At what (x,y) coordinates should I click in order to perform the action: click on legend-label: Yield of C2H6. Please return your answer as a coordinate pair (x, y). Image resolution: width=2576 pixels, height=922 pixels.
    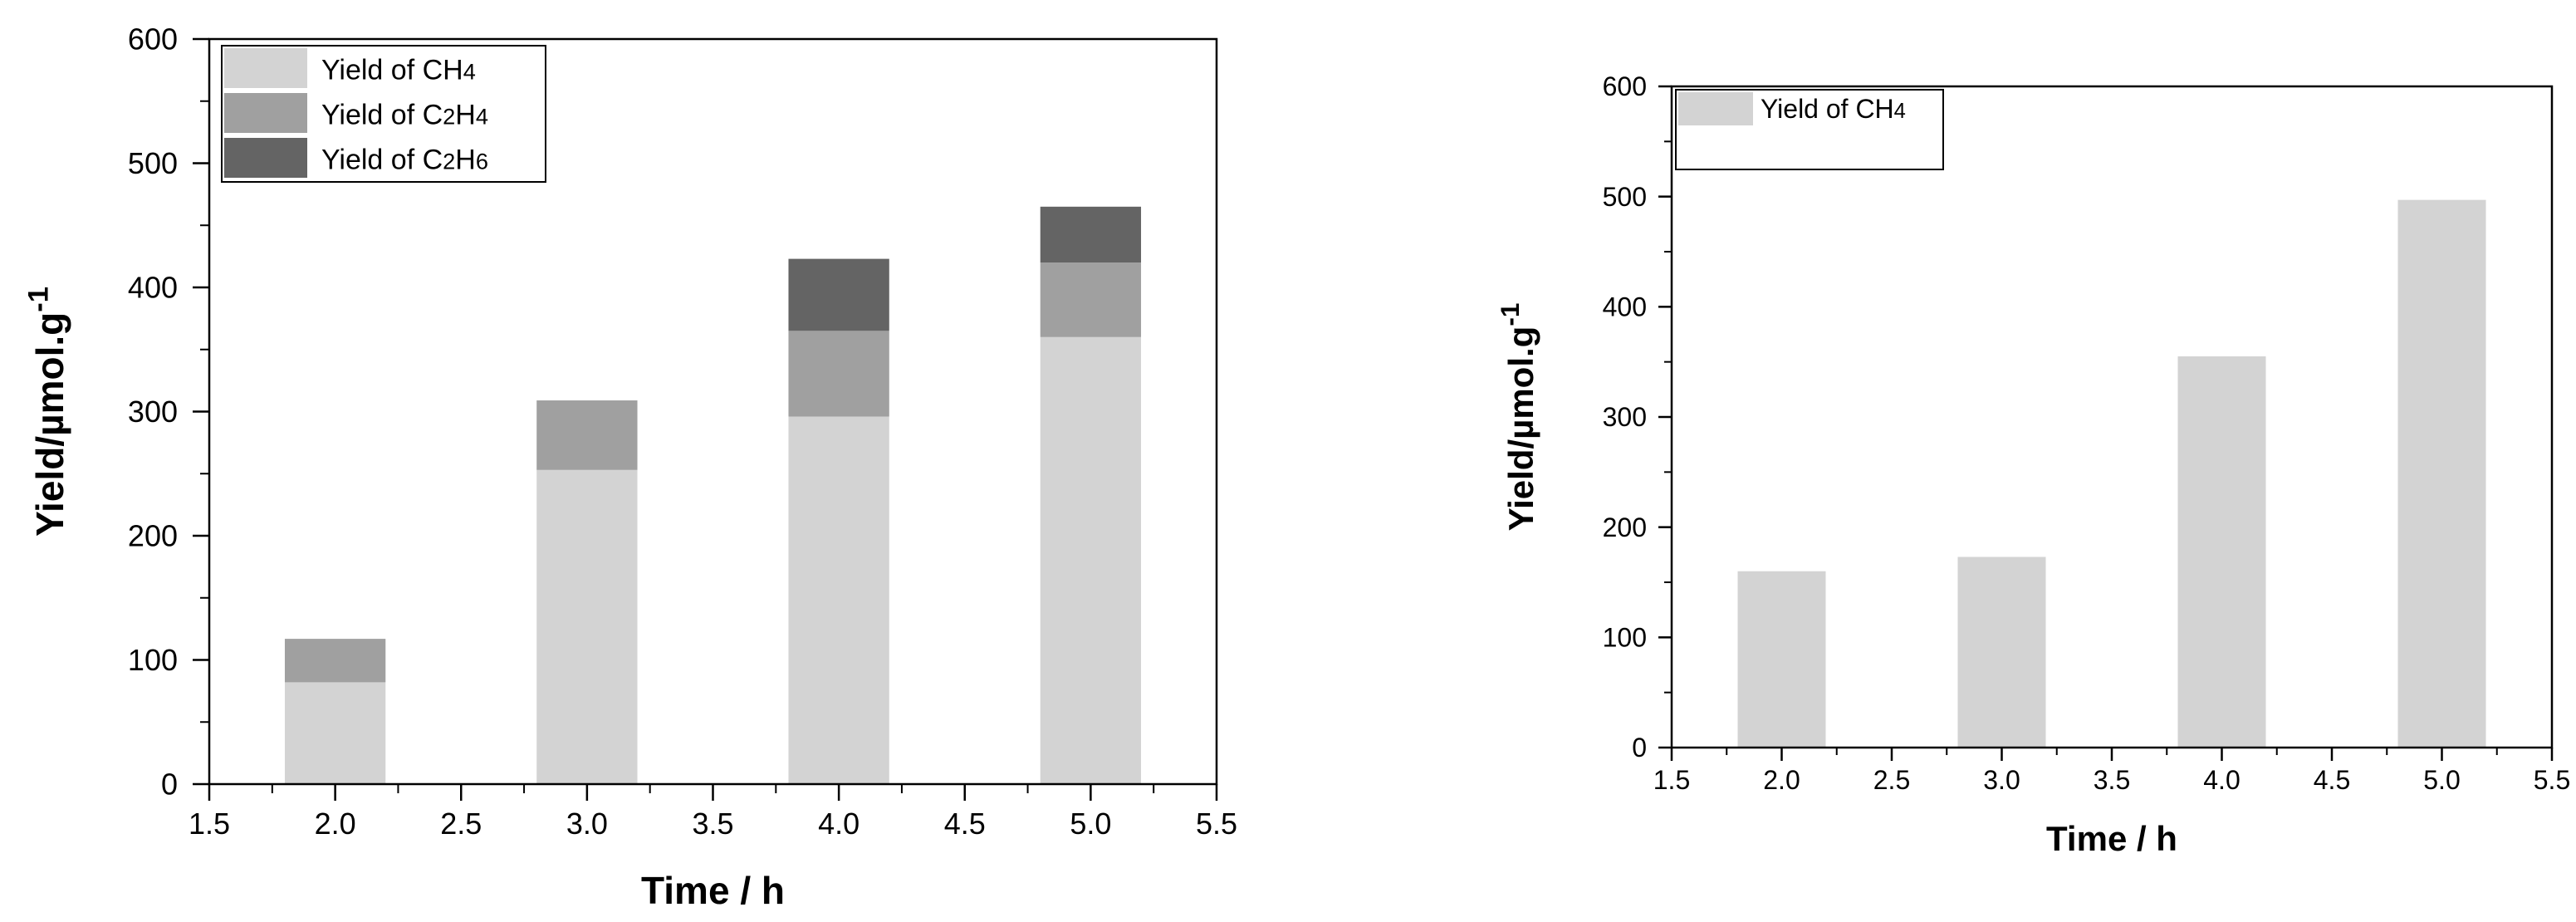
    Looking at the image, I should click on (405, 159).